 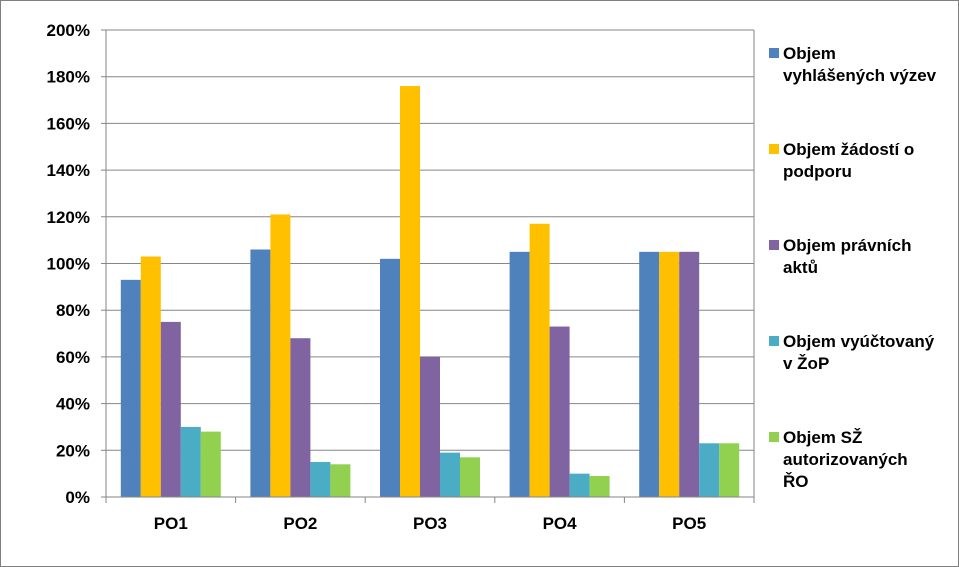 What do you see at coordinates (300, 523) in the screenshot?
I see `x-tick-label: PO2` at bounding box center [300, 523].